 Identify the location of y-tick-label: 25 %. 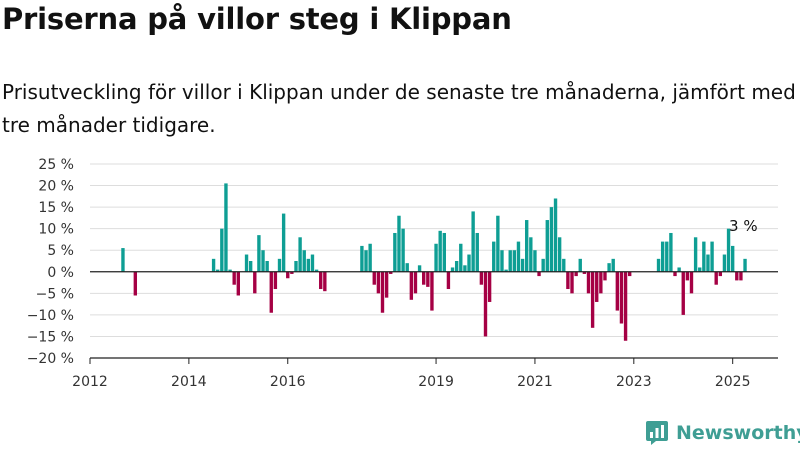
(56, 165).